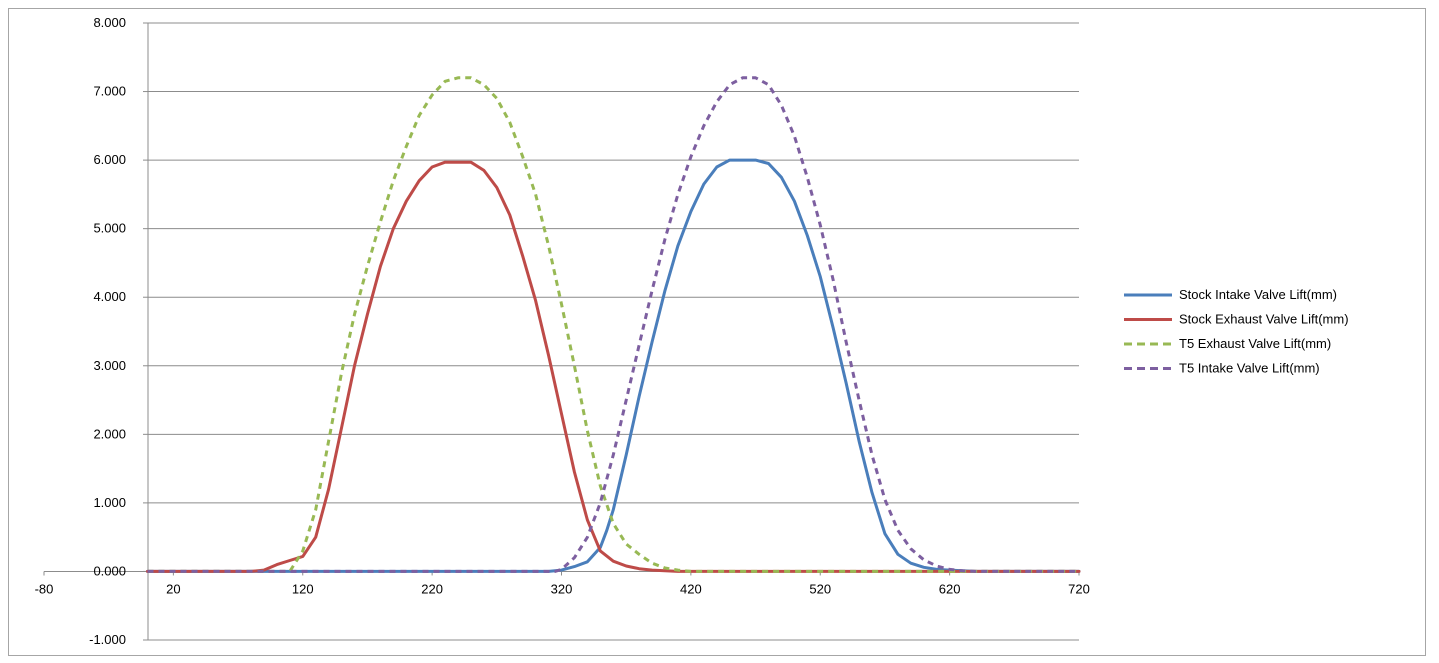 The height and width of the screenshot is (663, 1439). I want to click on x-tick-label: 120, so click(303, 588).